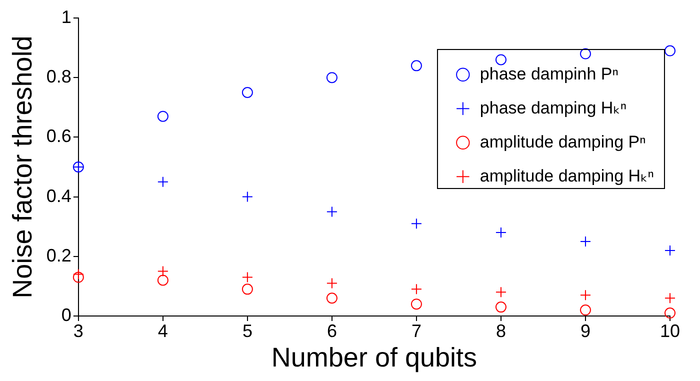  Describe the element at coordinates (374, 357) in the screenshot. I see `x-axis-title: Number of qubits` at that location.